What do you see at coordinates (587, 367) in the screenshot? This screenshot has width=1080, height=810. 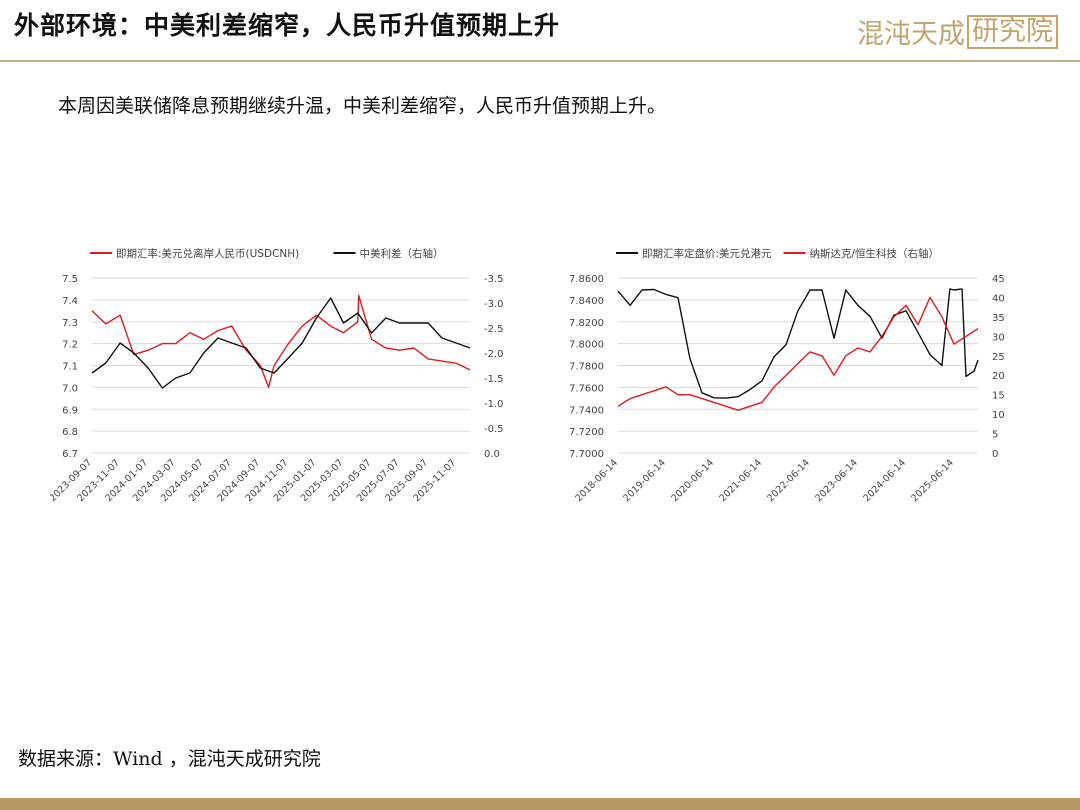 I see `y-left-tick-label: 7.7800` at bounding box center [587, 367].